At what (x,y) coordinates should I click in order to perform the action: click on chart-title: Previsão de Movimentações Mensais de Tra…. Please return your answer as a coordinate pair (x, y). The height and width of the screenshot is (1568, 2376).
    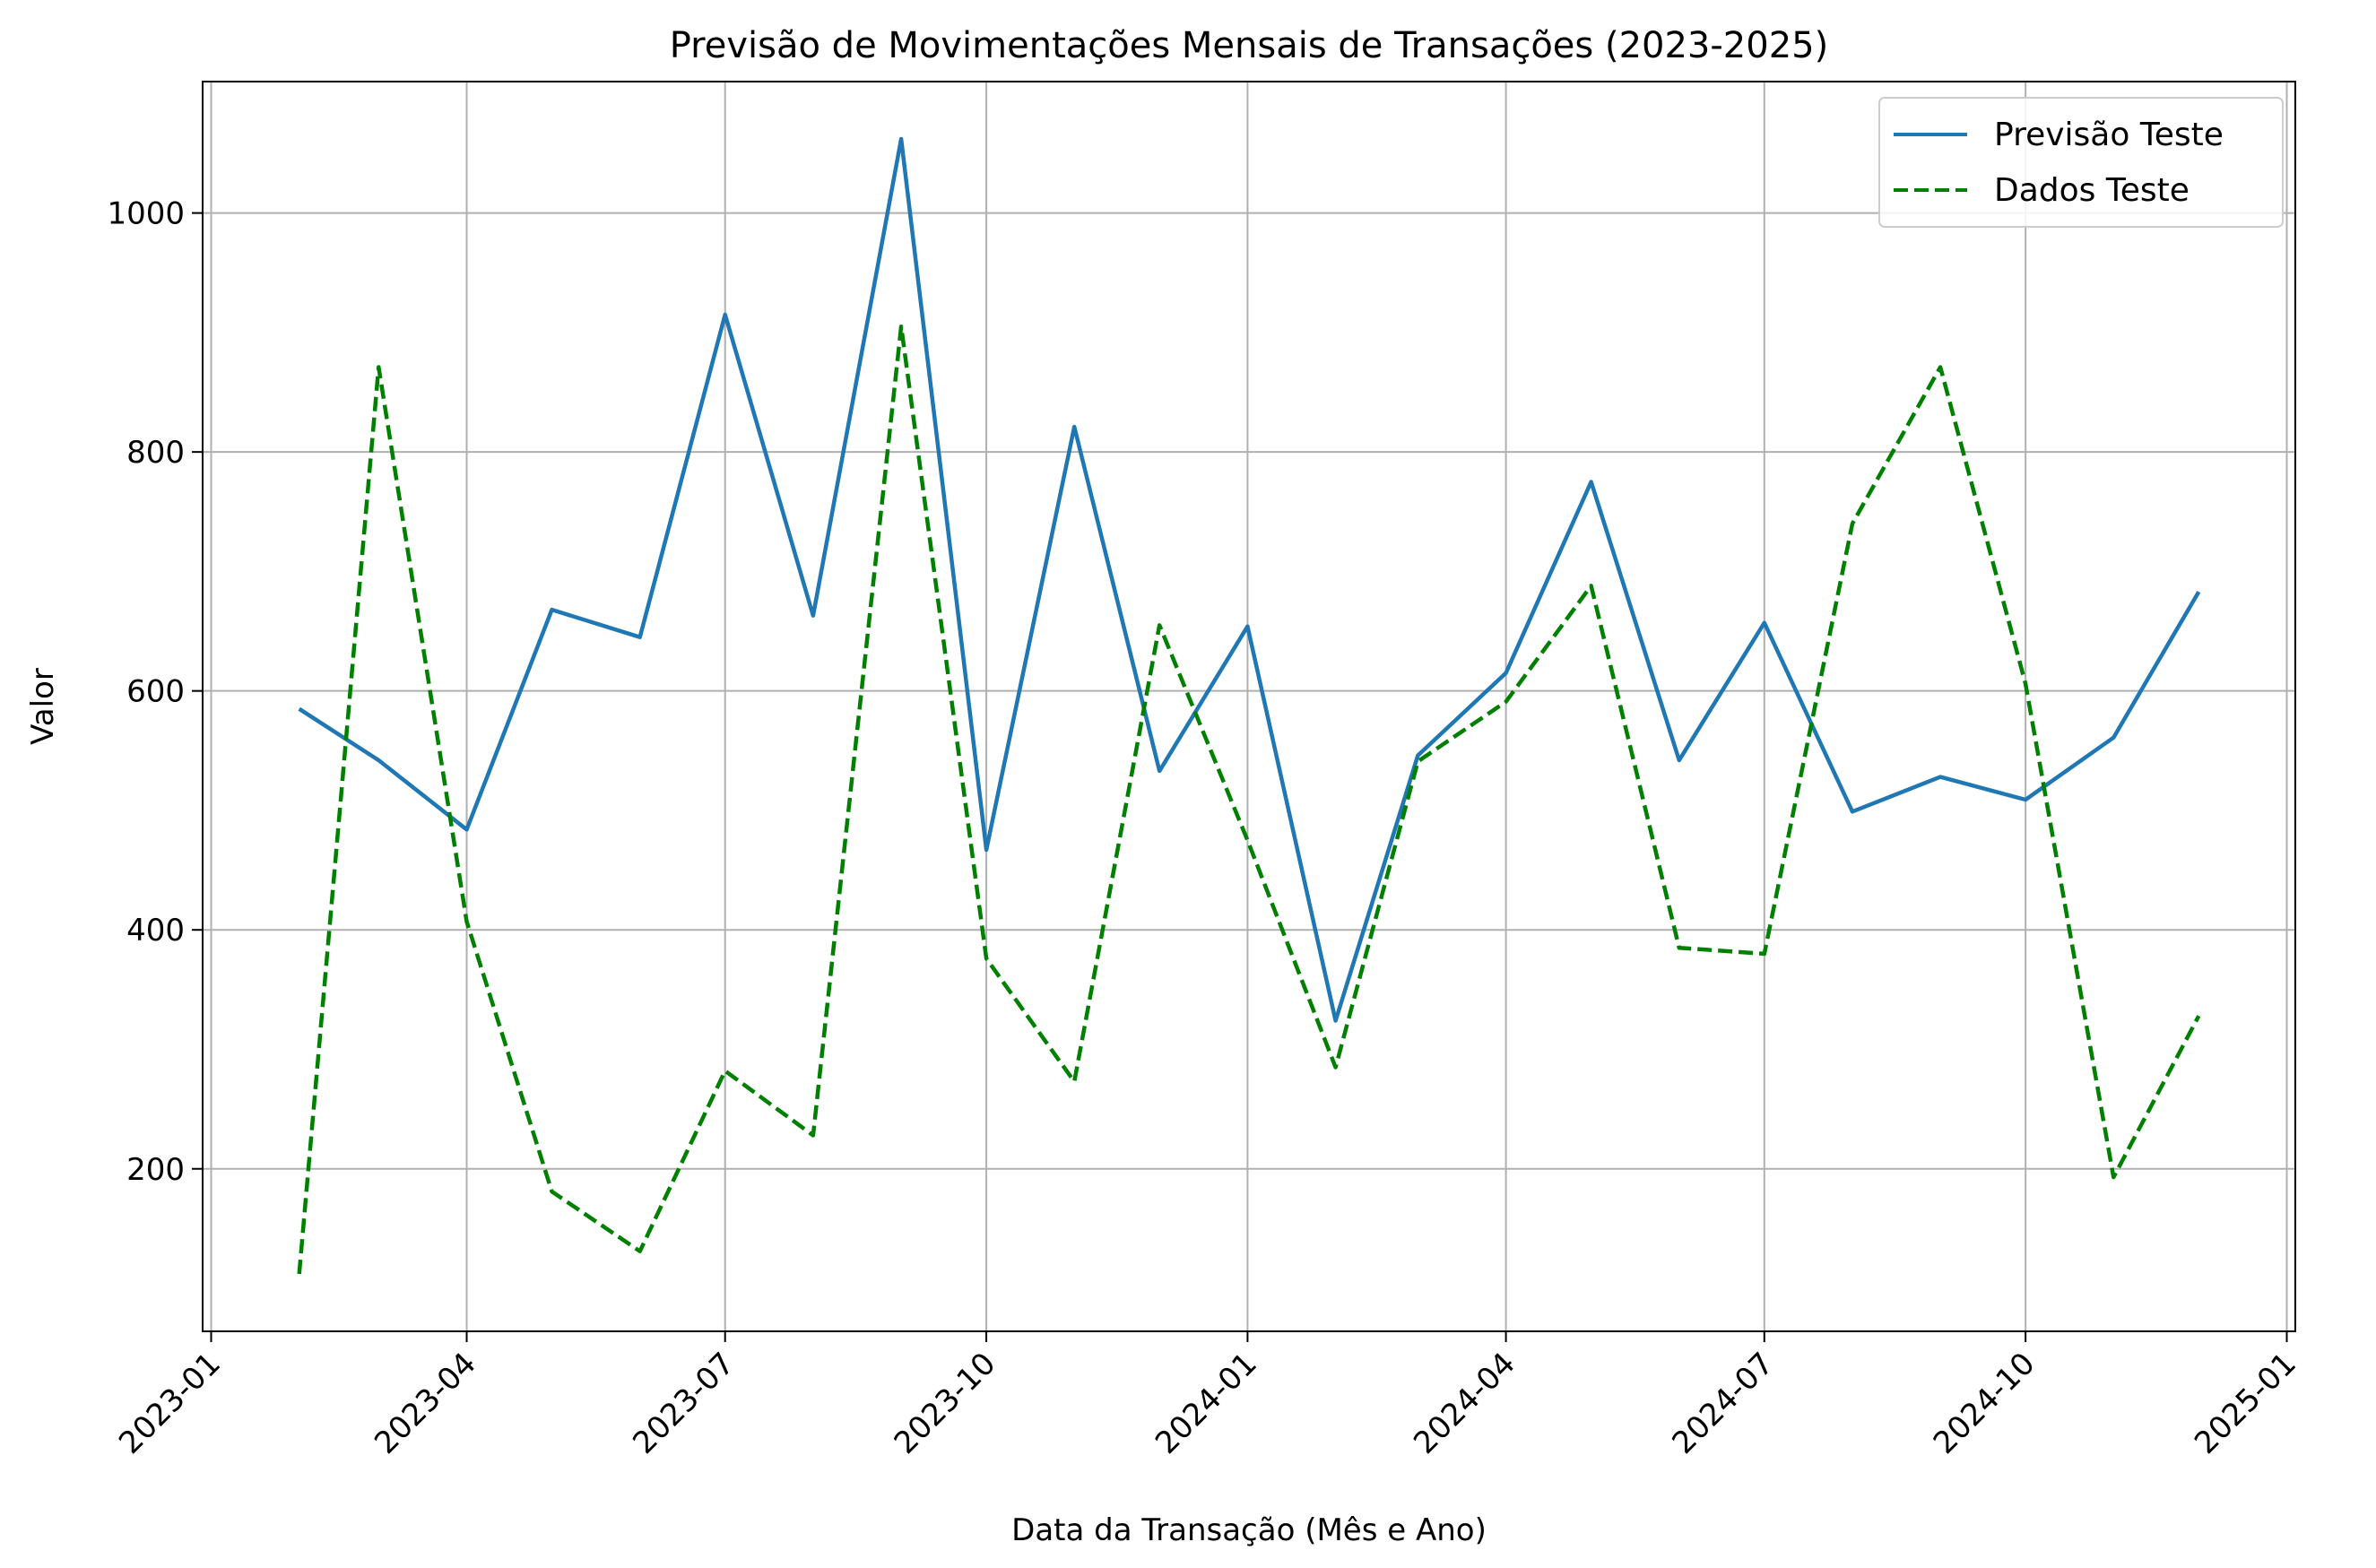
    Looking at the image, I should click on (1249, 45).